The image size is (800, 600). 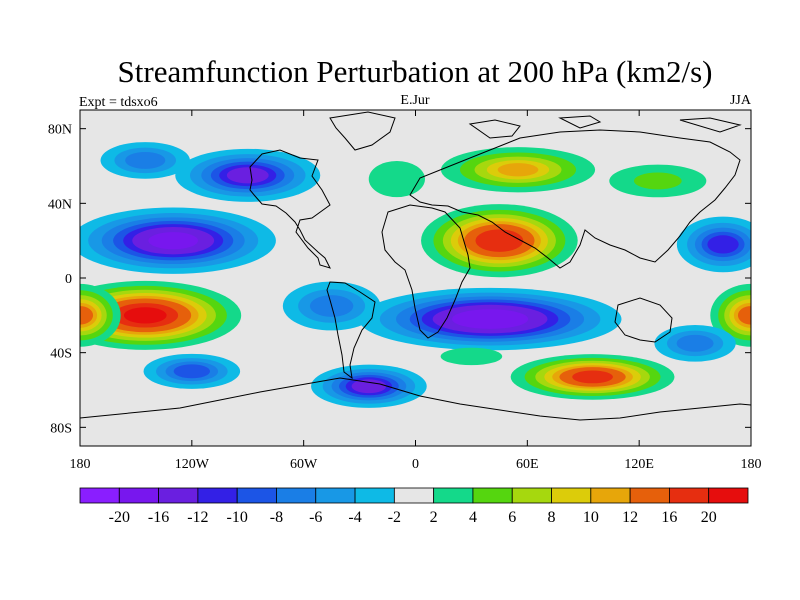 I want to click on coast-greenland, so click(x=362, y=131).